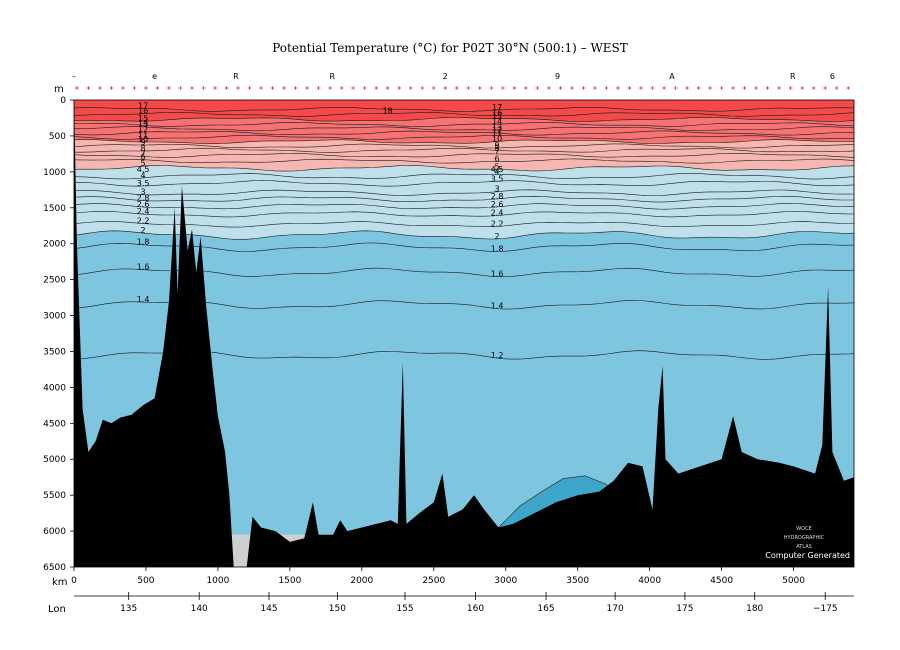  What do you see at coordinates (807, 555) in the screenshot?
I see `computer-generated-note: Computer Generated` at bounding box center [807, 555].